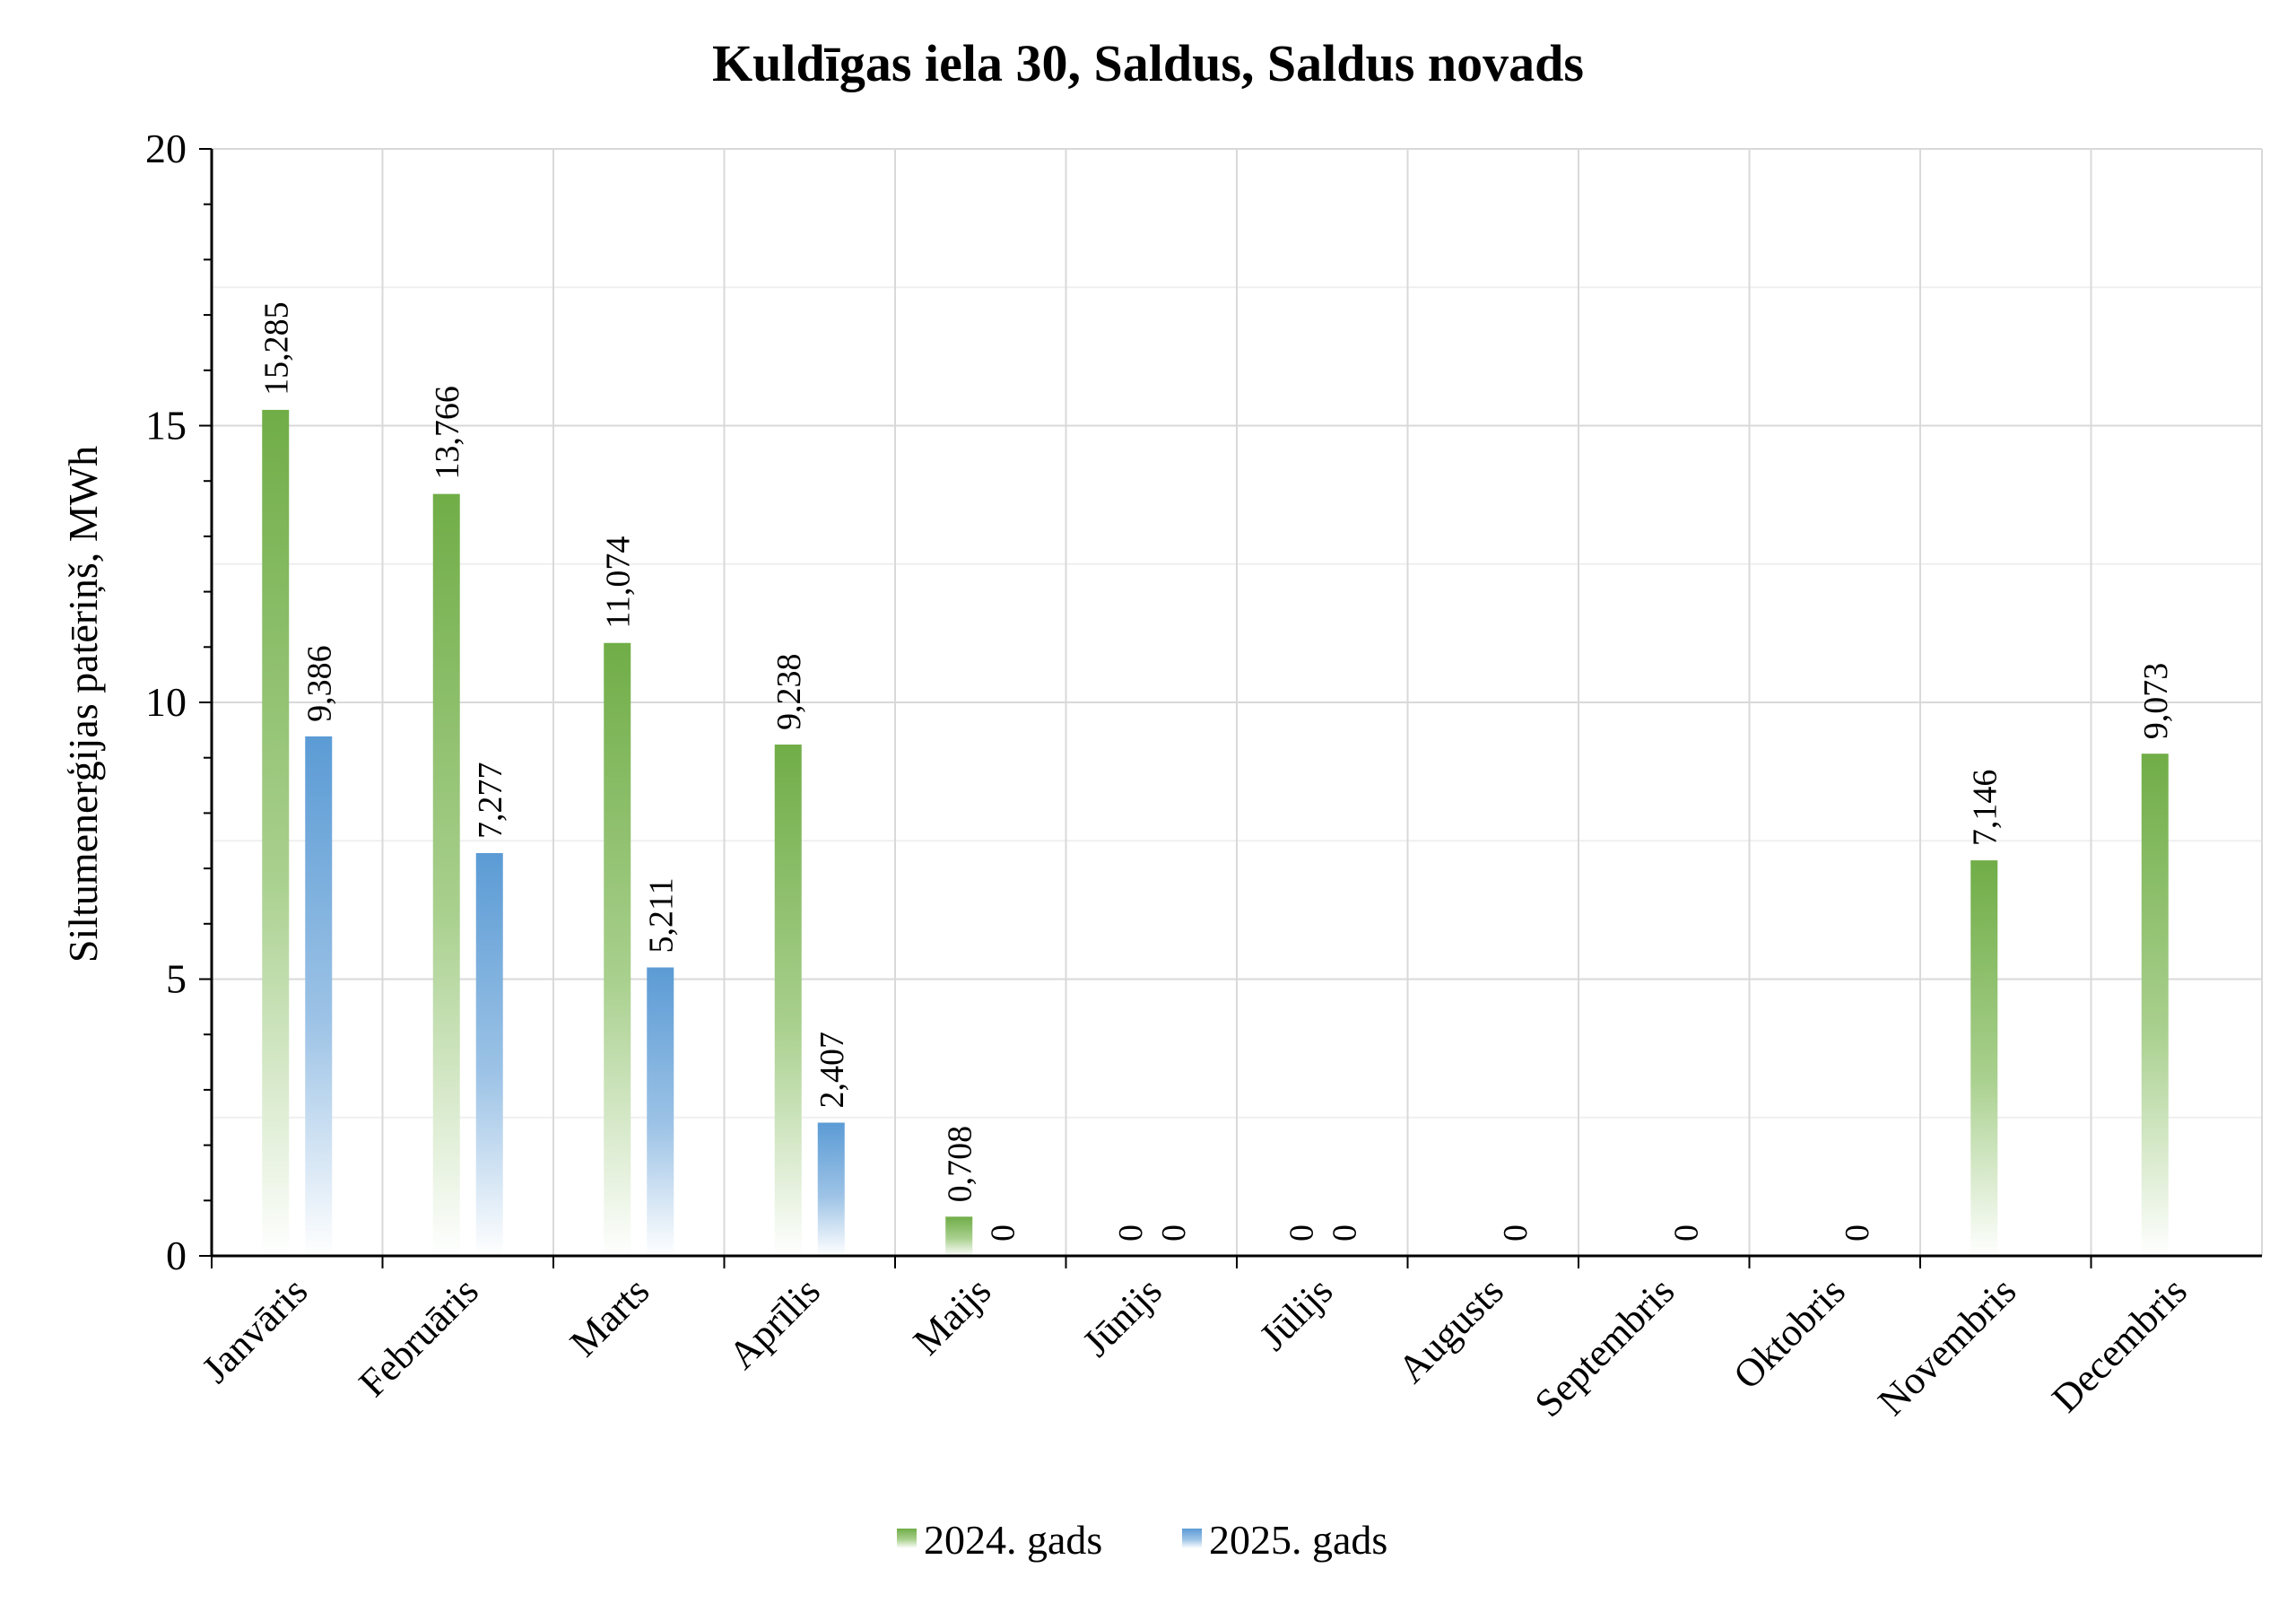 The image size is (2296, 1612). I want to click on x-tick-label: Jūnijs, so click(1122, 1316).